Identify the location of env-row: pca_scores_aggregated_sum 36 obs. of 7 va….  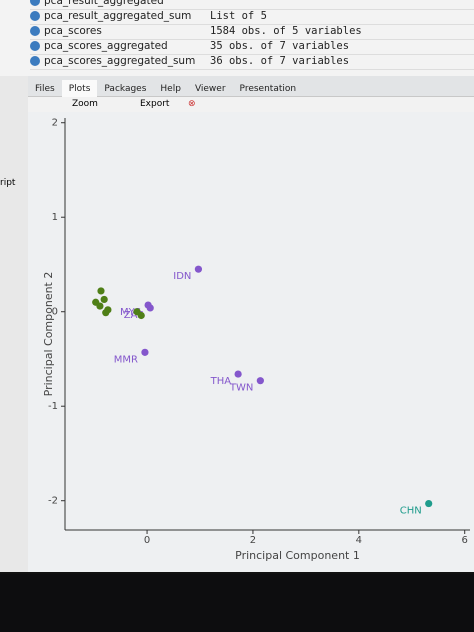
(252, 62).